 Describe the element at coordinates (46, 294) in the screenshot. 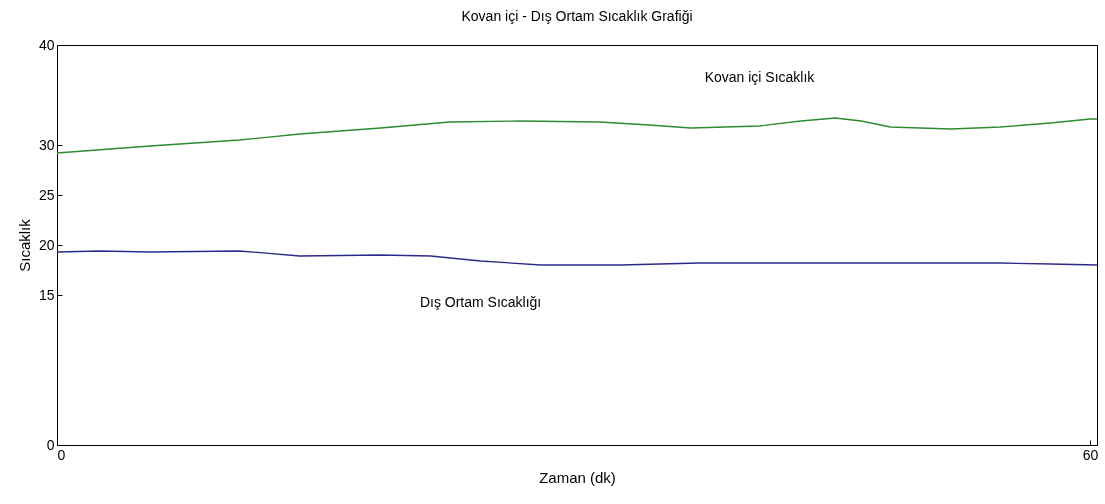

I see `y-tick-label: 15` at that location.